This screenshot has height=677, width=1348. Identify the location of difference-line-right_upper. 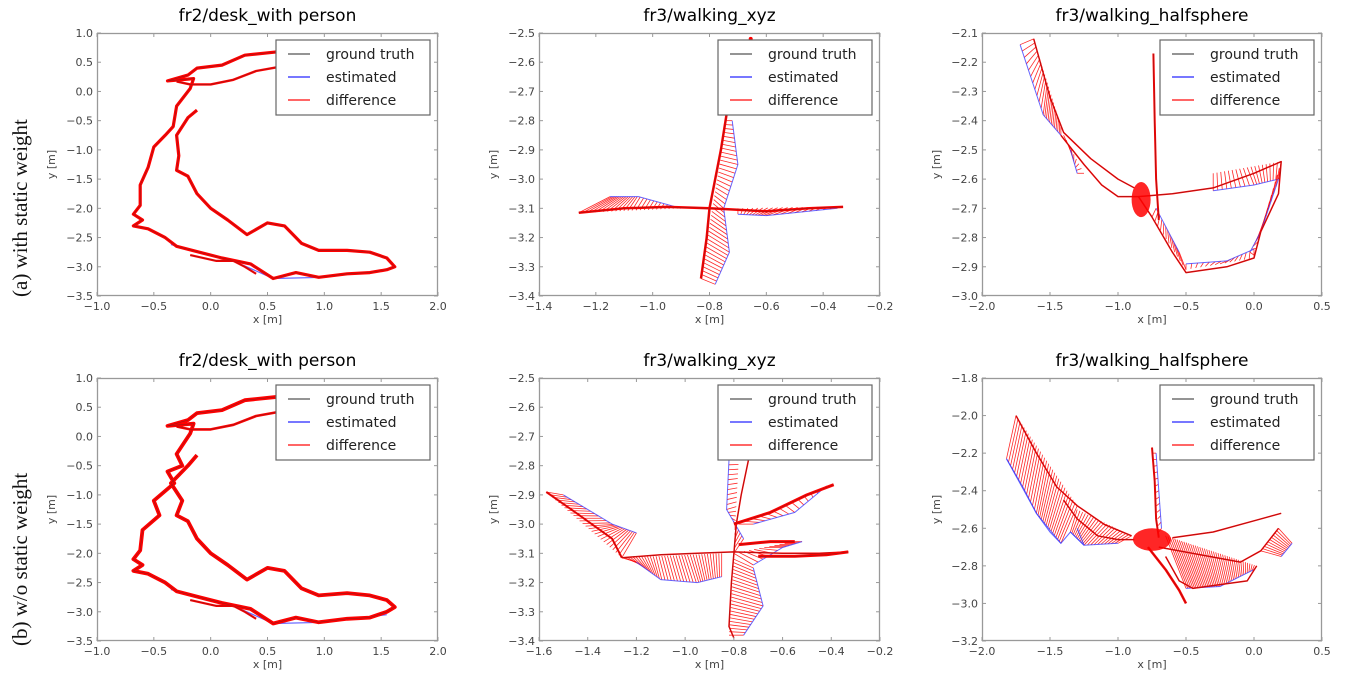
(1227, 525).